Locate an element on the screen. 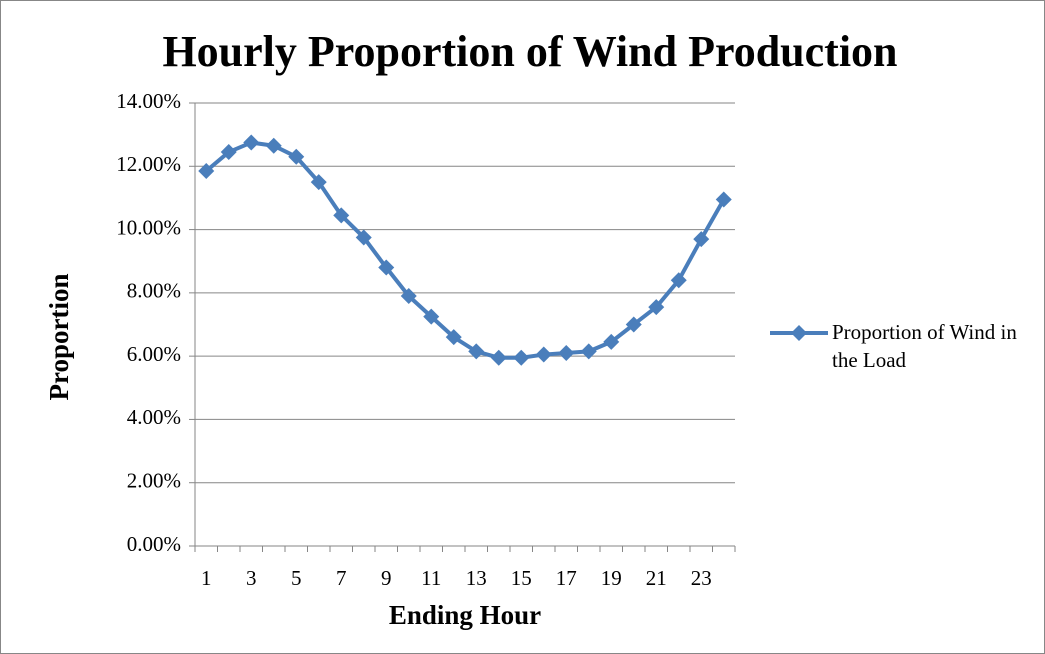 The height and width of the screenshot is (654, 1045). y-tick-label: 2.00% is located at coordinates (154, 481).